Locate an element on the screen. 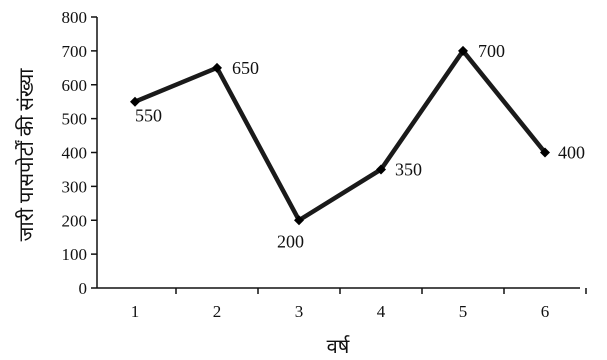 The image size is (607, 360). x-tick-label: 4 is located at coordinates (381, 311).